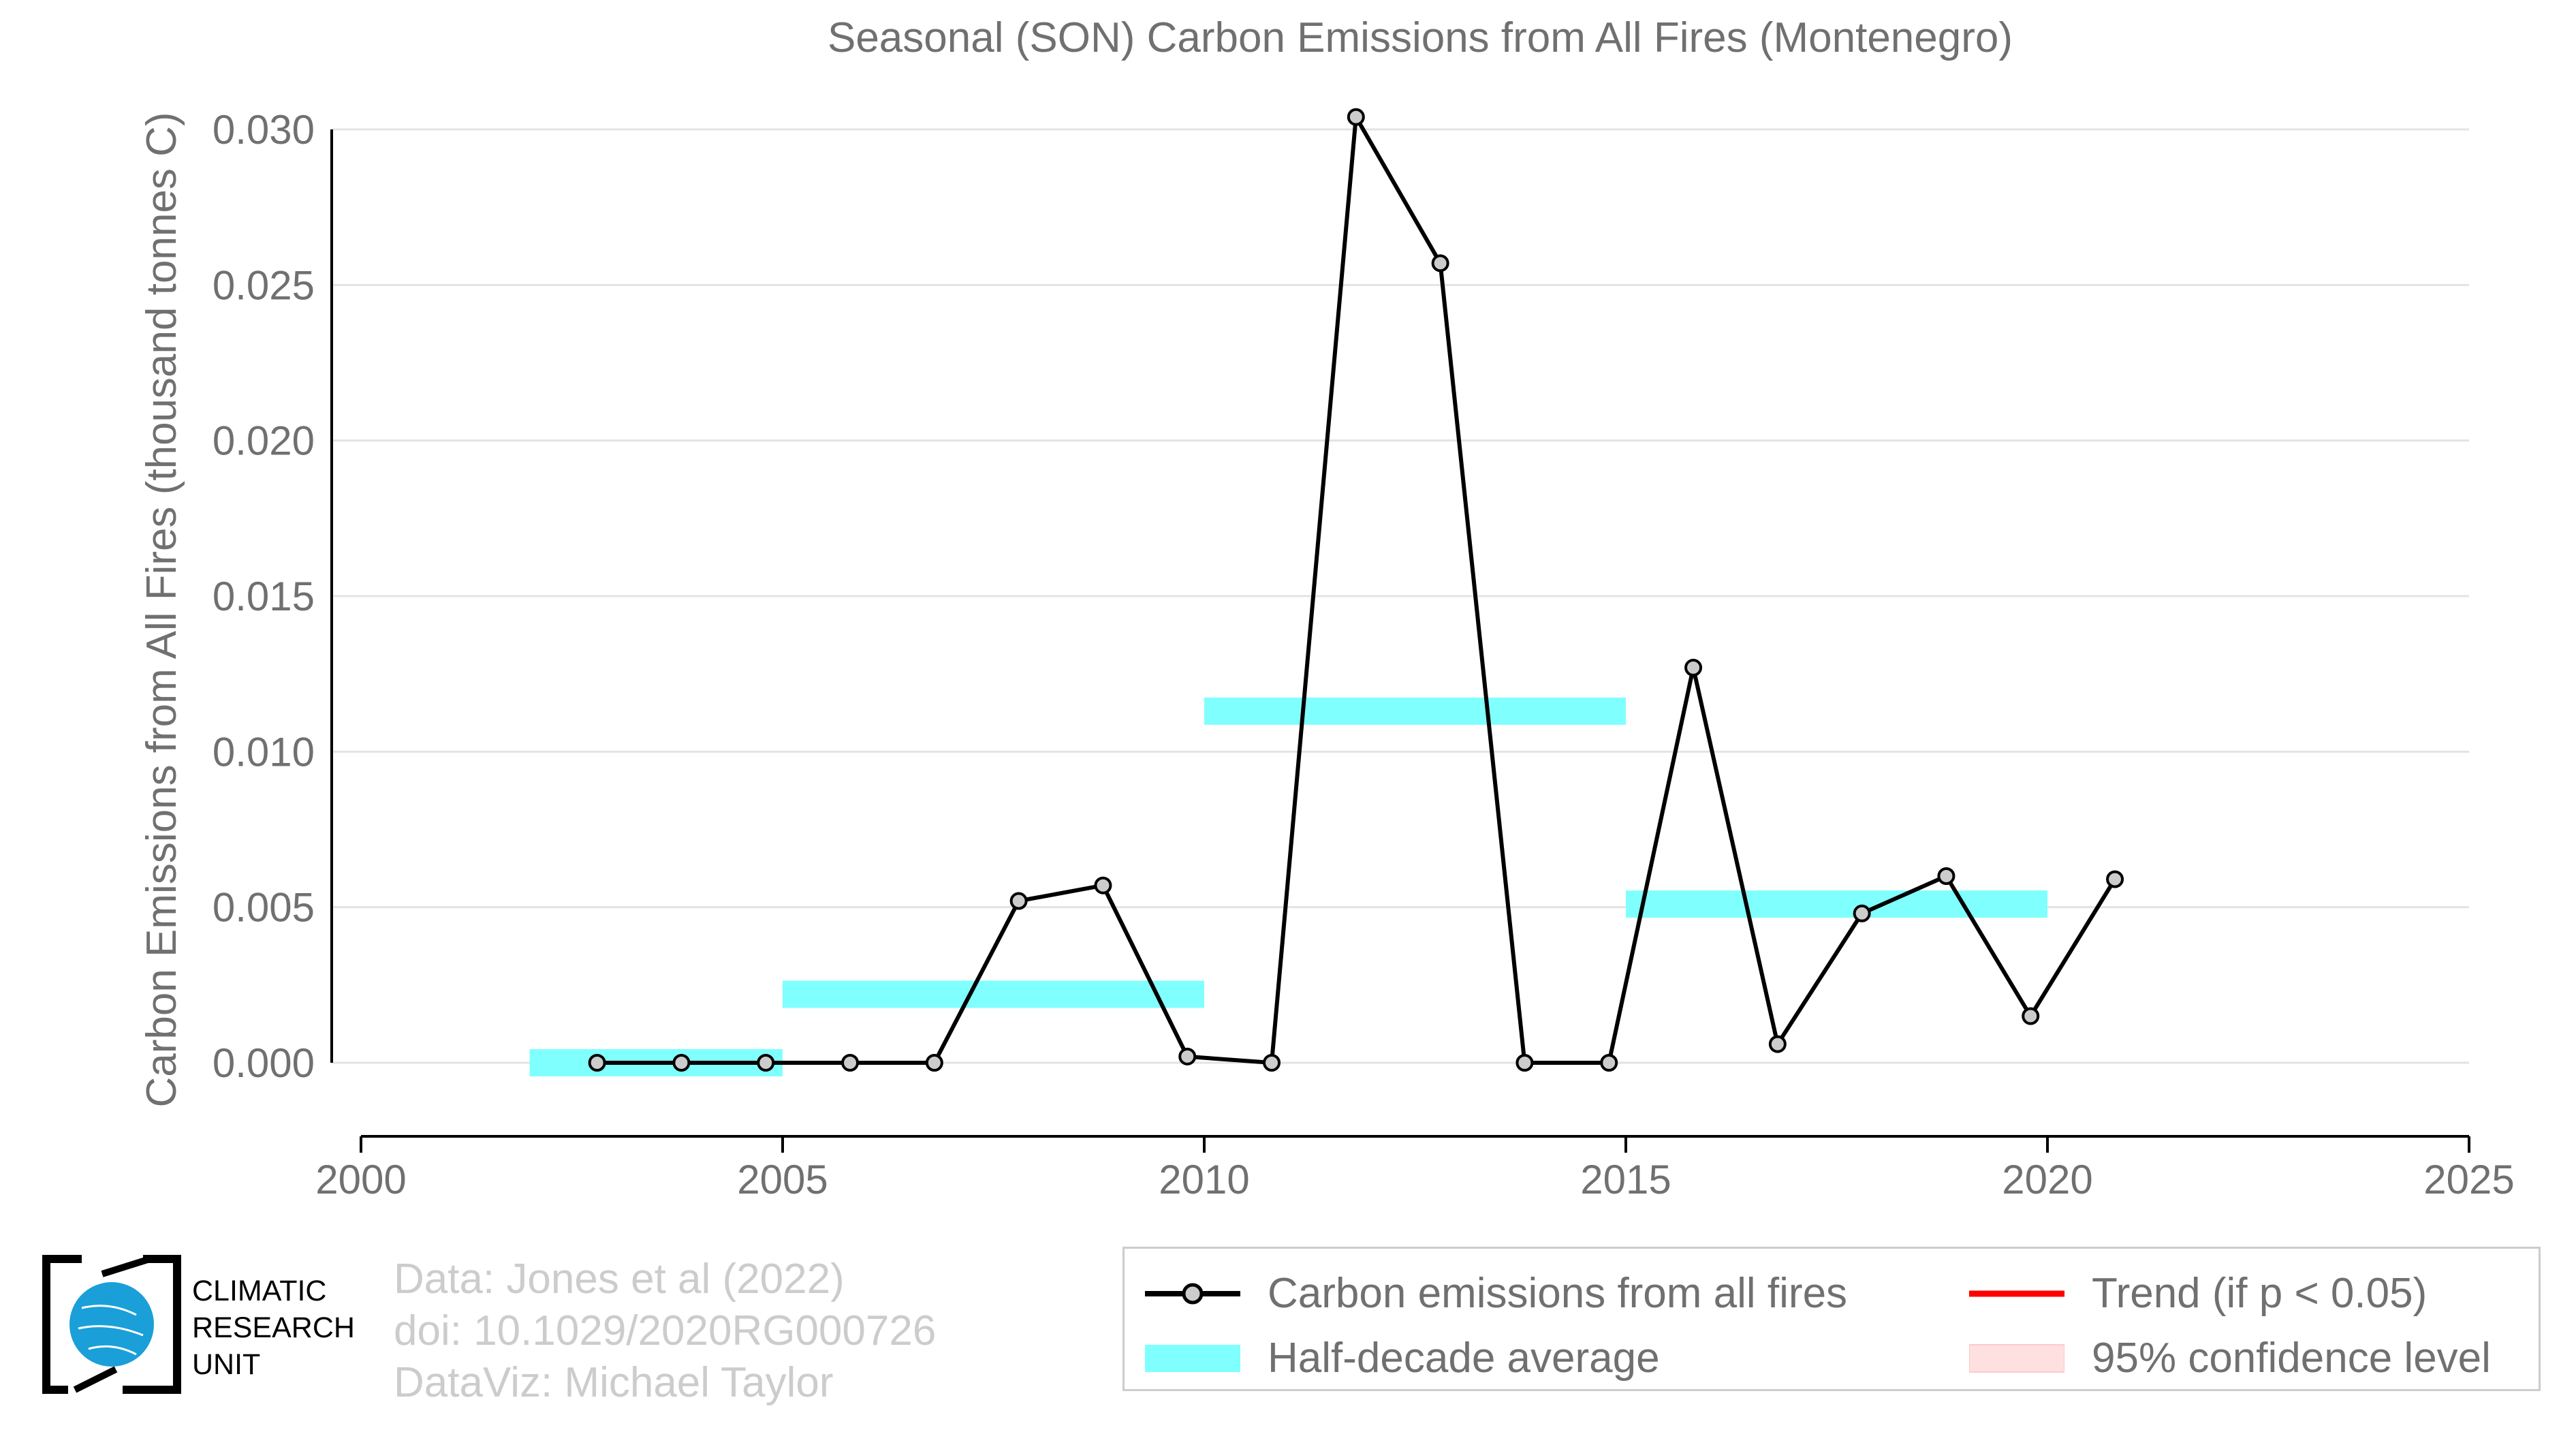  Describe the element at coordinates (2016, 1293) in the screenshot. I see `legend-trend-symbol` at that location.